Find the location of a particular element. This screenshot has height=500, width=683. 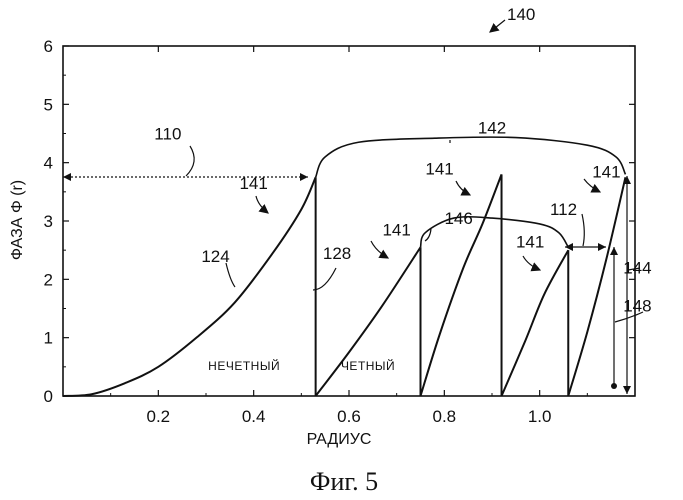

y-tick-label: 5 is located at coordinates (48, 104).